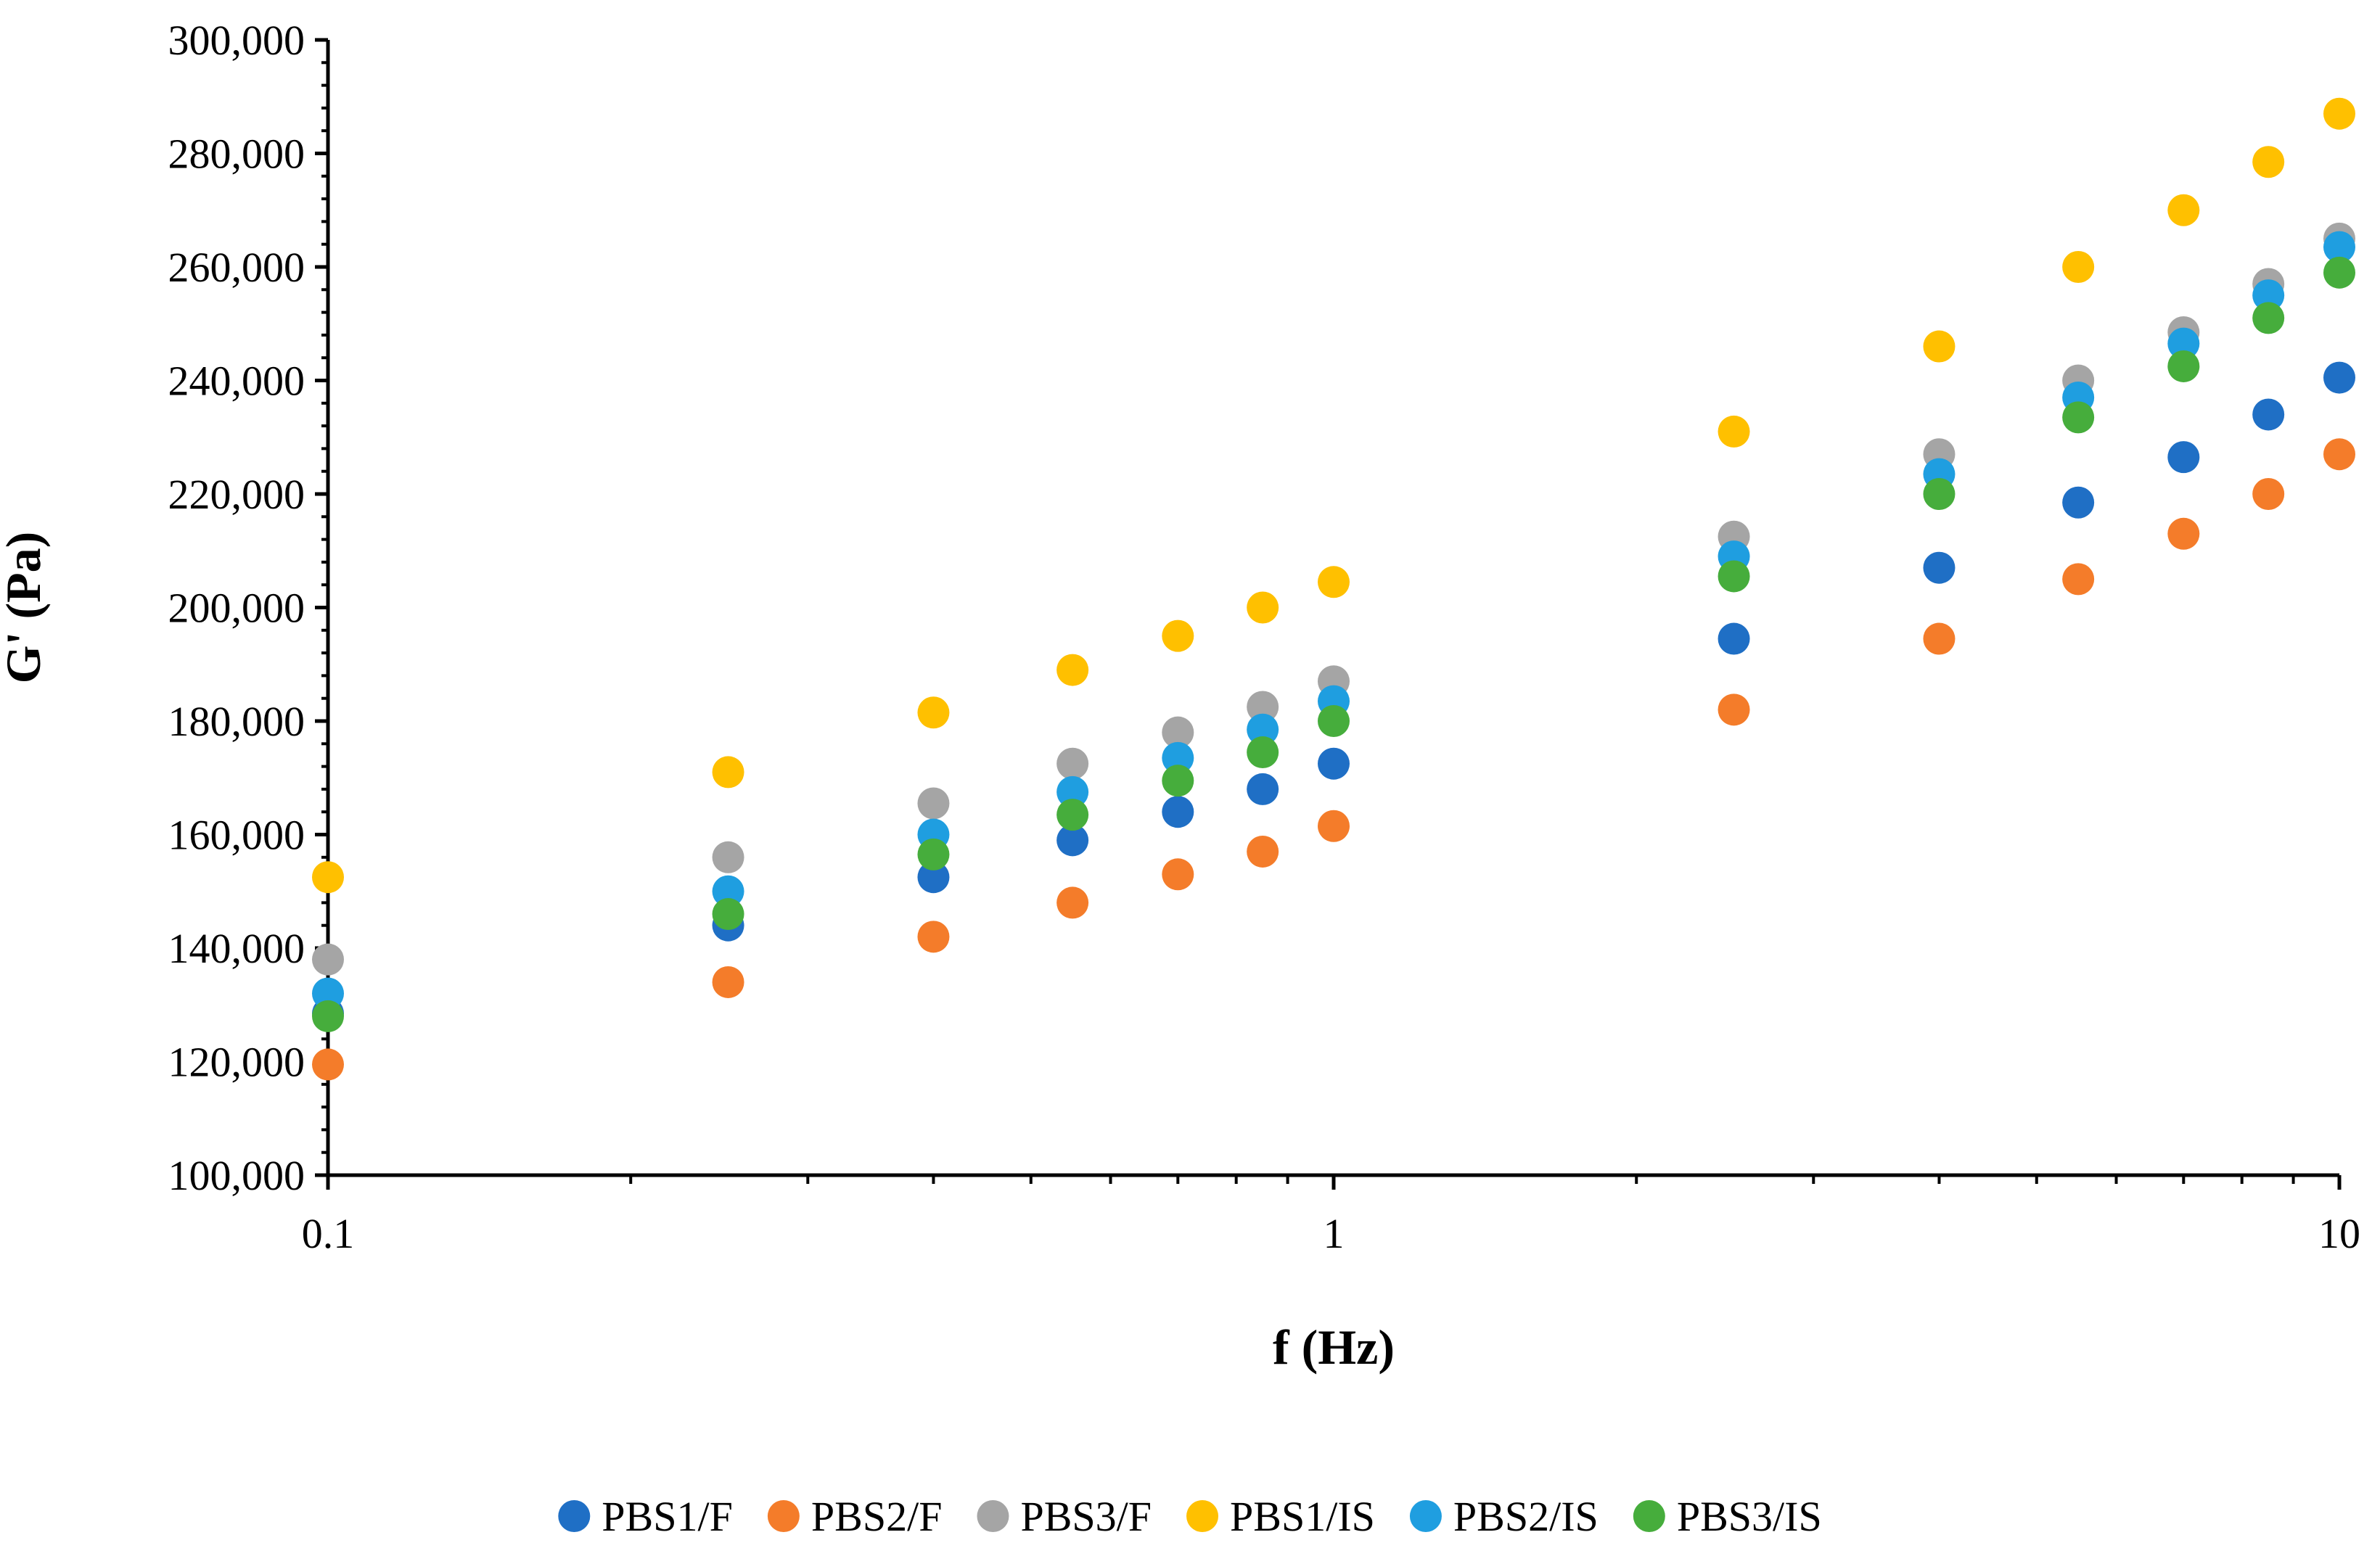 This screenshot has height=1556, width=2380. Describe the element at coordinates (1202, 1516) in the screenshot. I see `legend-marker-pbs1-is` at that location.